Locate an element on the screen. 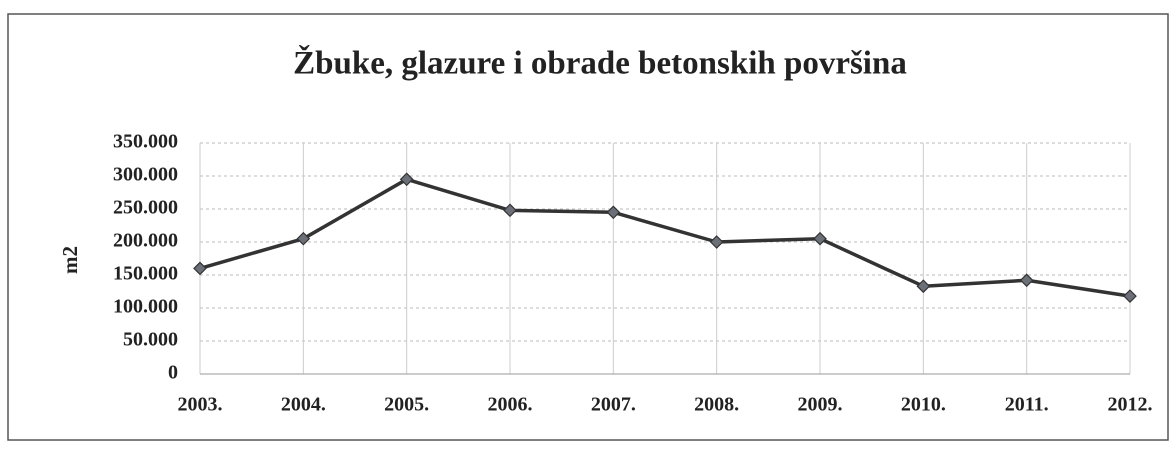 Image resolution: width=1175 pixels, height=452 pixels. x-tick-label: 2004. is located at coordinates (303, 405).